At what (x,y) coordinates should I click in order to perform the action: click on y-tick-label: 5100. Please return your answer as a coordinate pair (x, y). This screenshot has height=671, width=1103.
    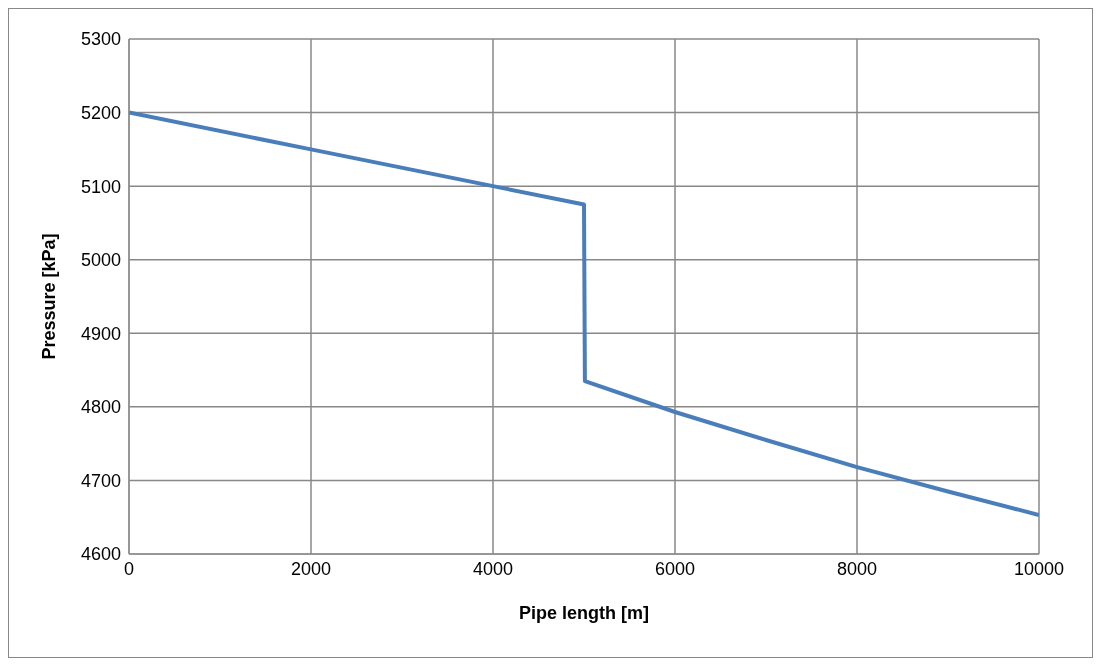
    Looking at the image, I should click on (100, 186).